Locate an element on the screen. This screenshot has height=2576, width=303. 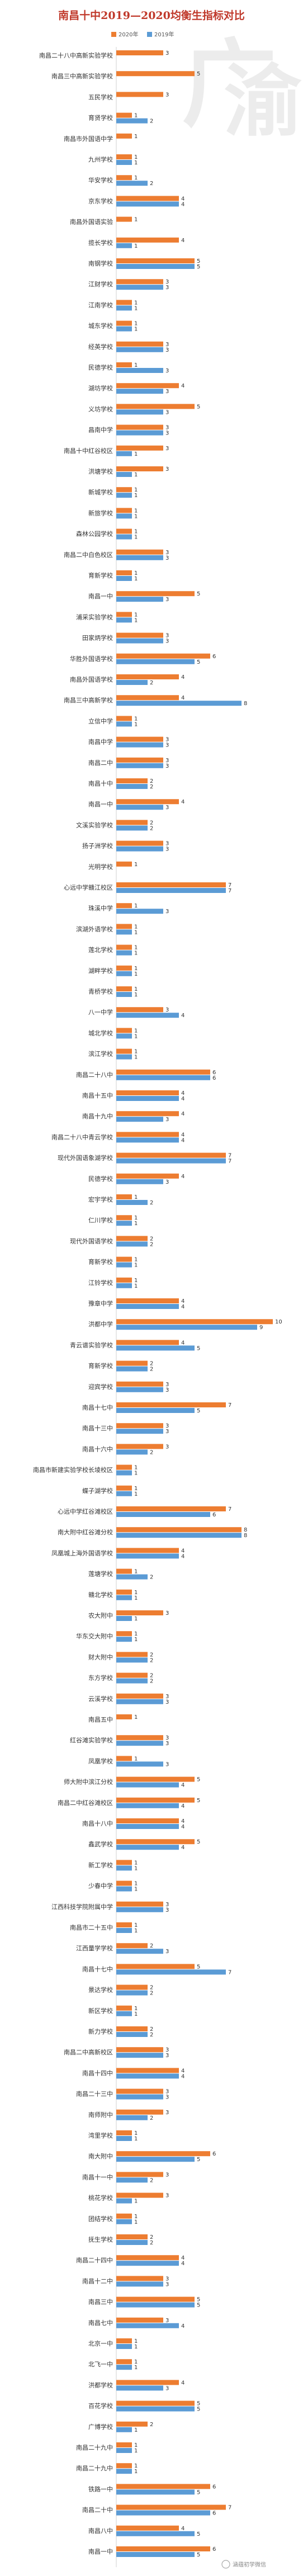
bar-group: 文溪实验学校 22 is located at coordinates (114, 825).